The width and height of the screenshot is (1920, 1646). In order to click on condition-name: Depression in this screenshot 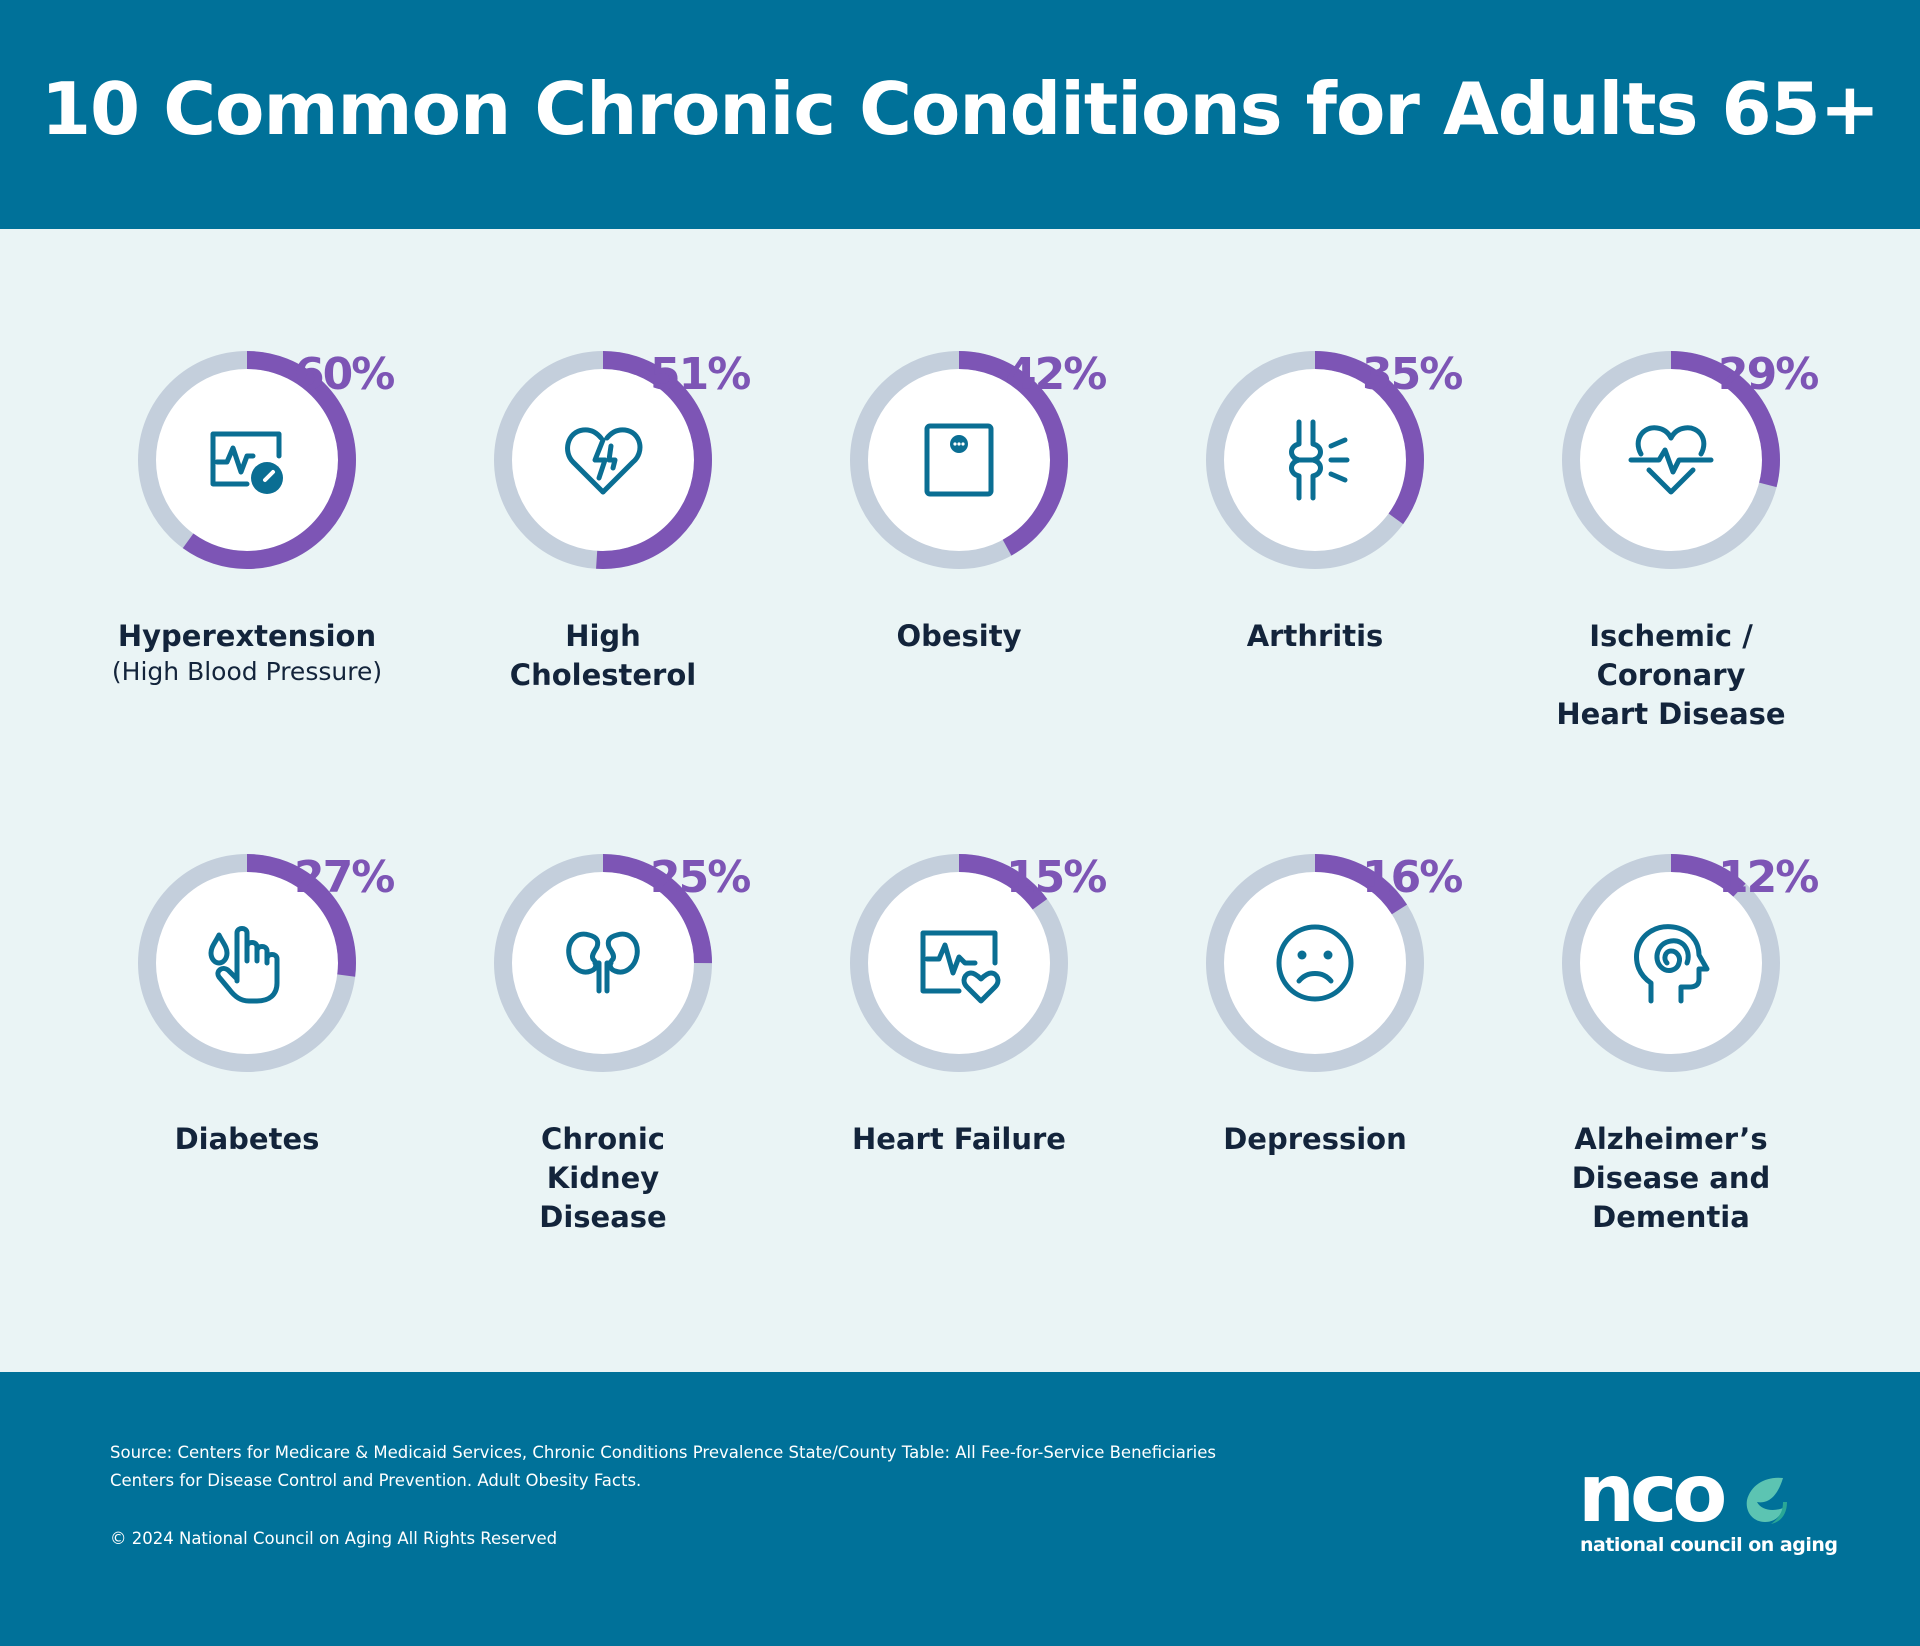, I will do `click(1315, 1139)`.